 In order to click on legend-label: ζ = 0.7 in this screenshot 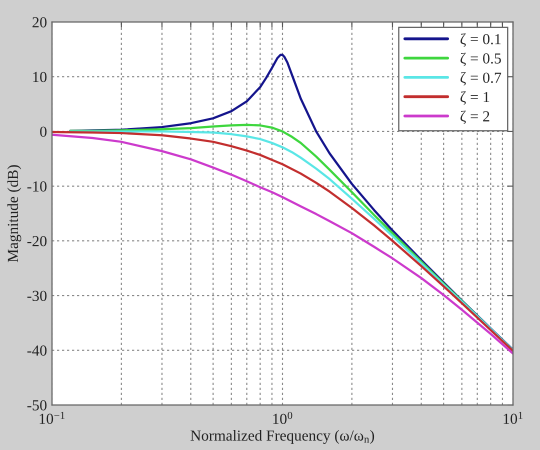, I will do `click(481, 79)`.